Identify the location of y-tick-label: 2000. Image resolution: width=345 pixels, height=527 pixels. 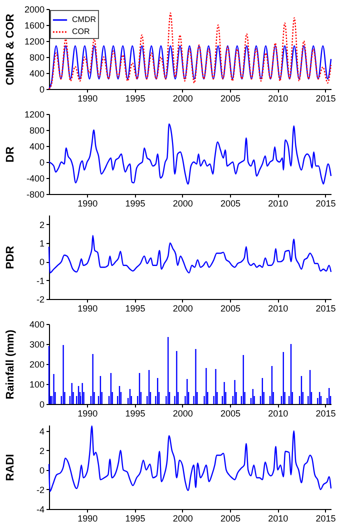
(34, 9).